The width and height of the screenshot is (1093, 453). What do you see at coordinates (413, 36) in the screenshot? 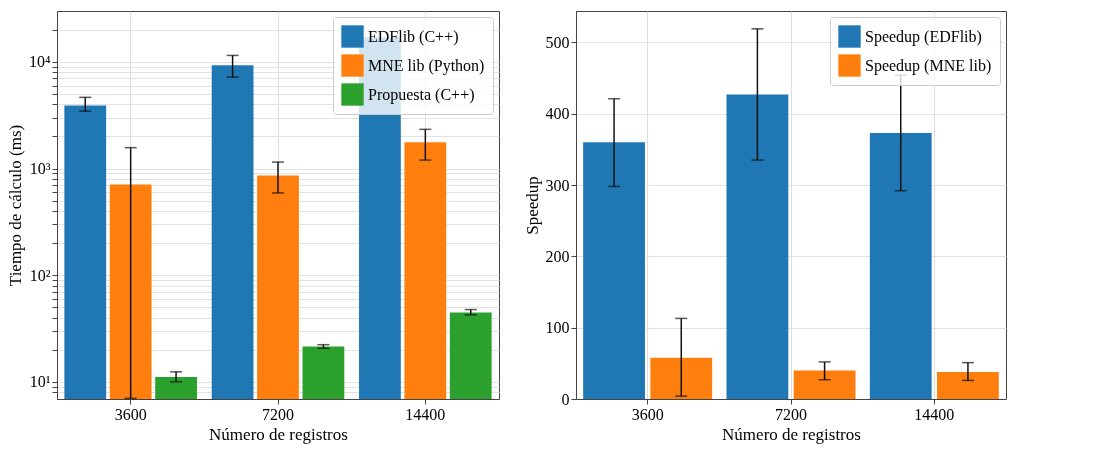
I see `legend-label: EDFlib (C++)` at bounding box center [413, 36].